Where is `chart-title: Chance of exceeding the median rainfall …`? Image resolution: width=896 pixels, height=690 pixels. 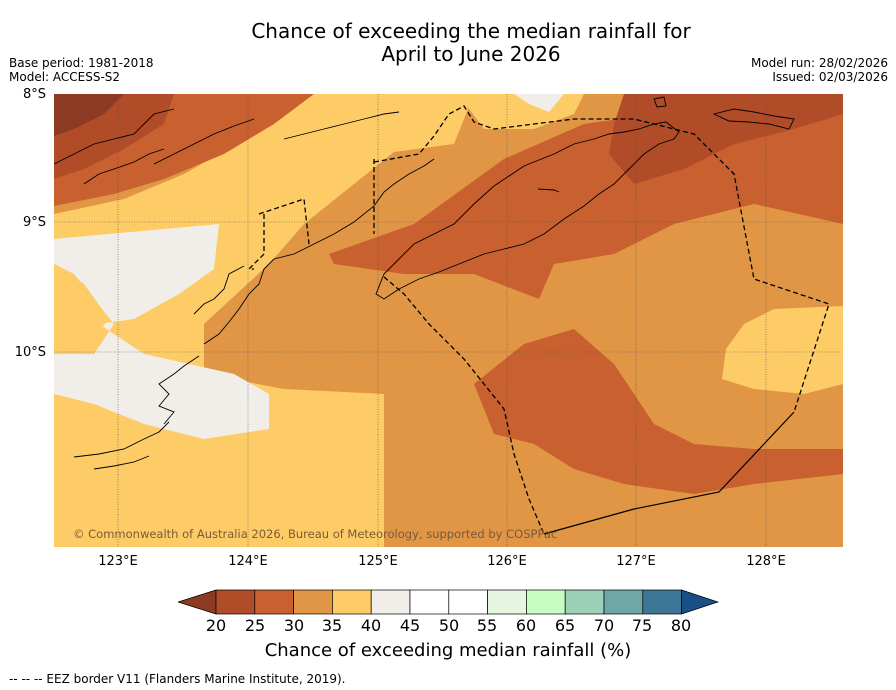
chart-title: Chance of exceeding the median rainfall … is located at coordinates (448, 43).